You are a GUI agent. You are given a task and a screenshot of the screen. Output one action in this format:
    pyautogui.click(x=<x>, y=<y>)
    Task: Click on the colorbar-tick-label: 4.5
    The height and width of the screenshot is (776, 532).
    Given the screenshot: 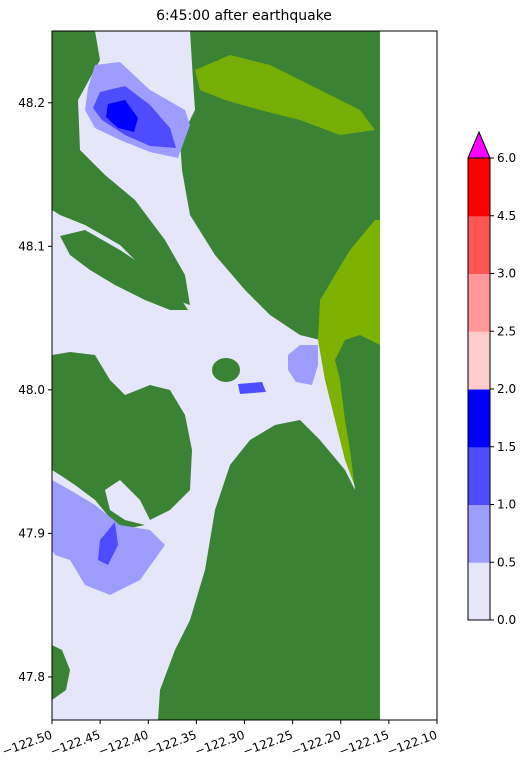 What is the action you would take?
    pyautogui.click(x=506, y=216)
    